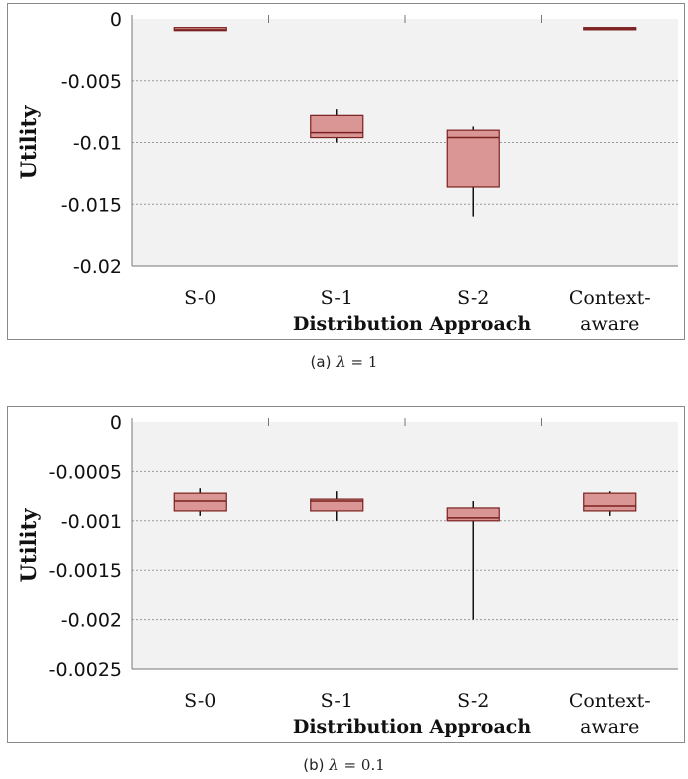 The height and width of the screenshot is (779, 688). I want to click on y-tick-label-b: -0.001, so click(91, 522).